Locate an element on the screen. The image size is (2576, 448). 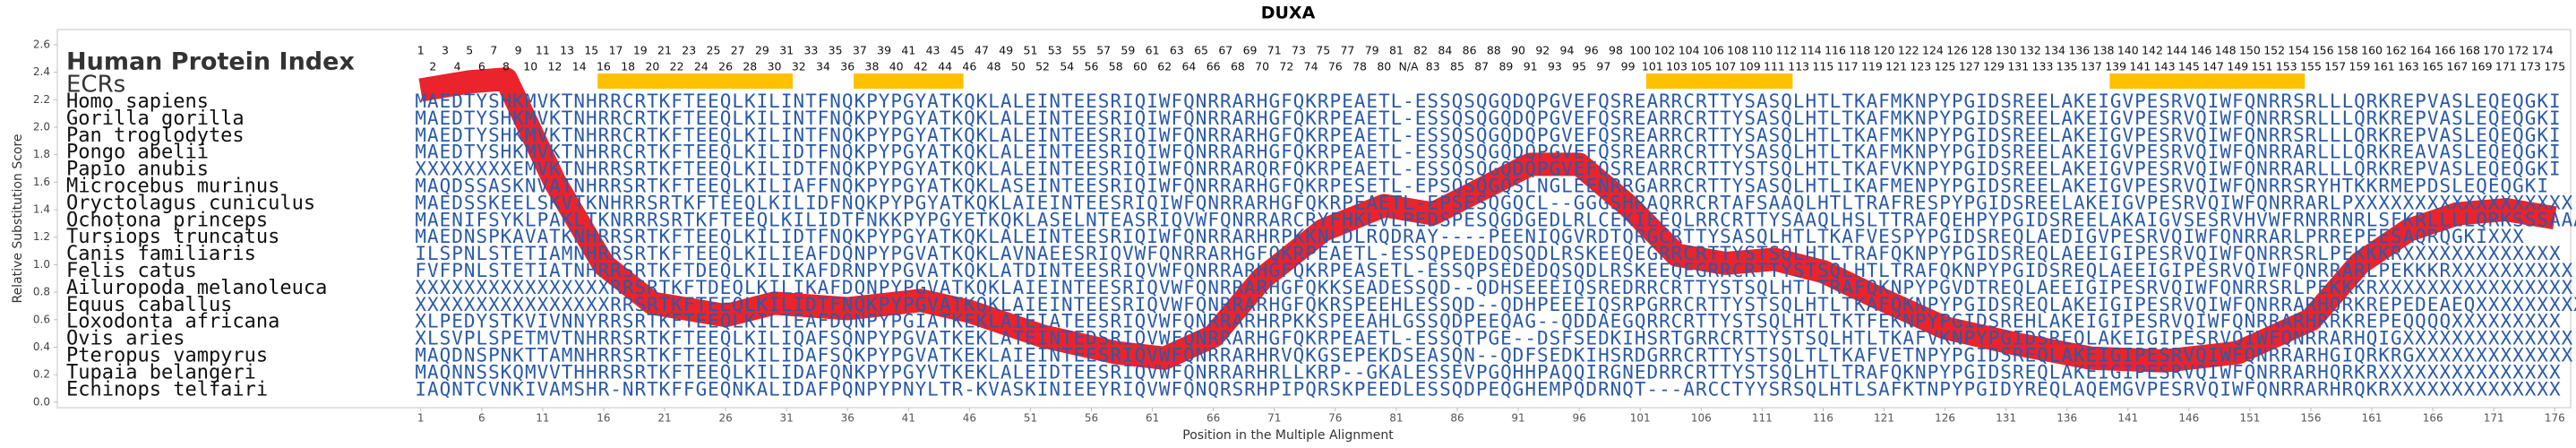
protein-index: 154 is located at coordinates (2298, 51).